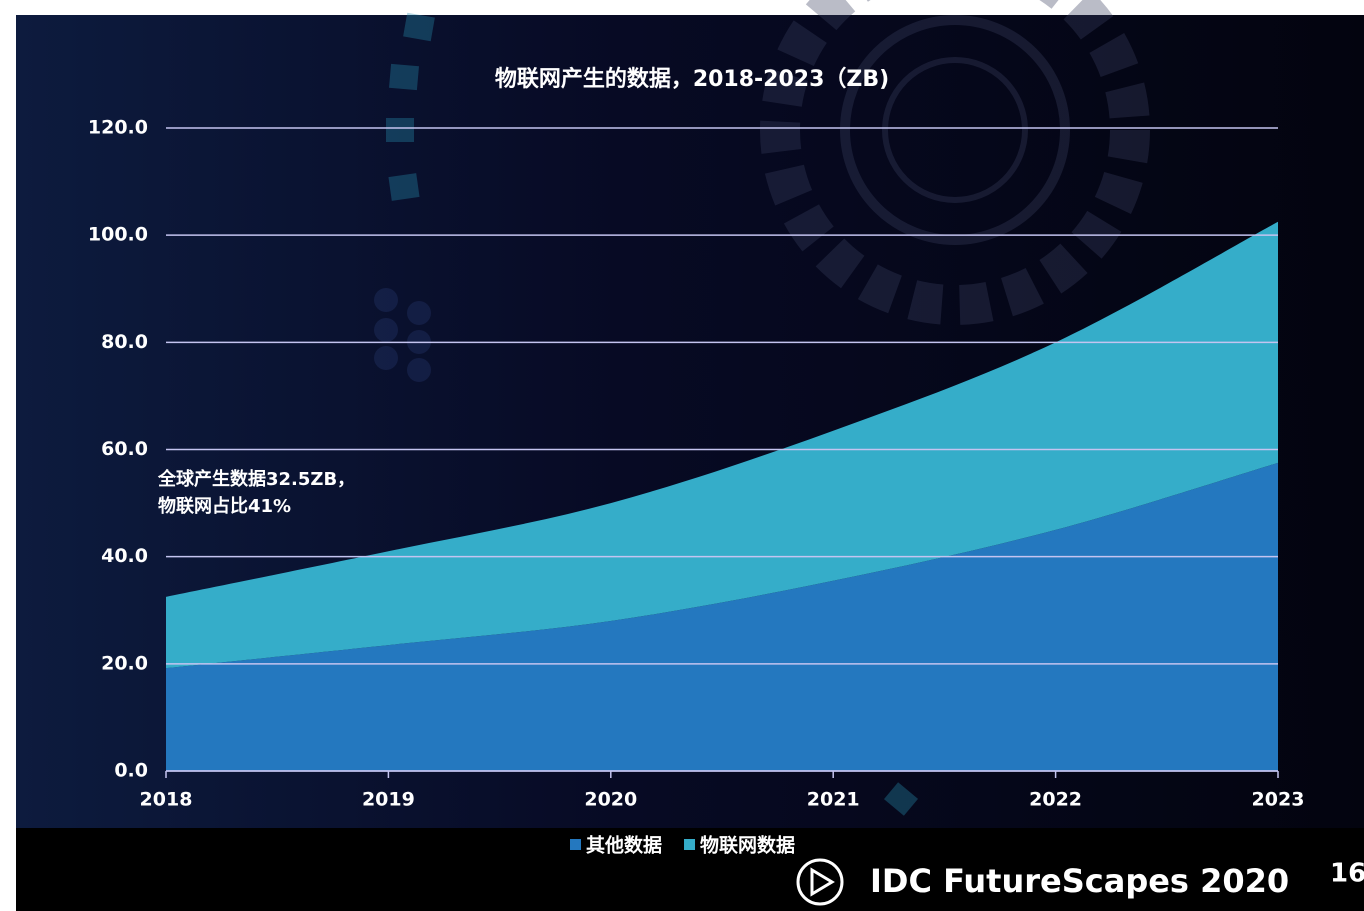 The height and width of the screenshot is (911, 1364). Describe the element at coordinates (747, 845) in the screenshot. I see `legend-label: 物联网数据` at that location.